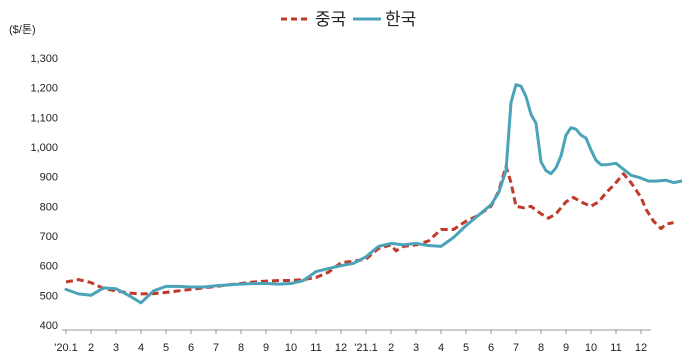 This screenshot has width=682, height=359. What do you see at coordinates (366, 348) in the screenshot?
I see `x-tick-label: '21.1` at bounding box center [366, 348].